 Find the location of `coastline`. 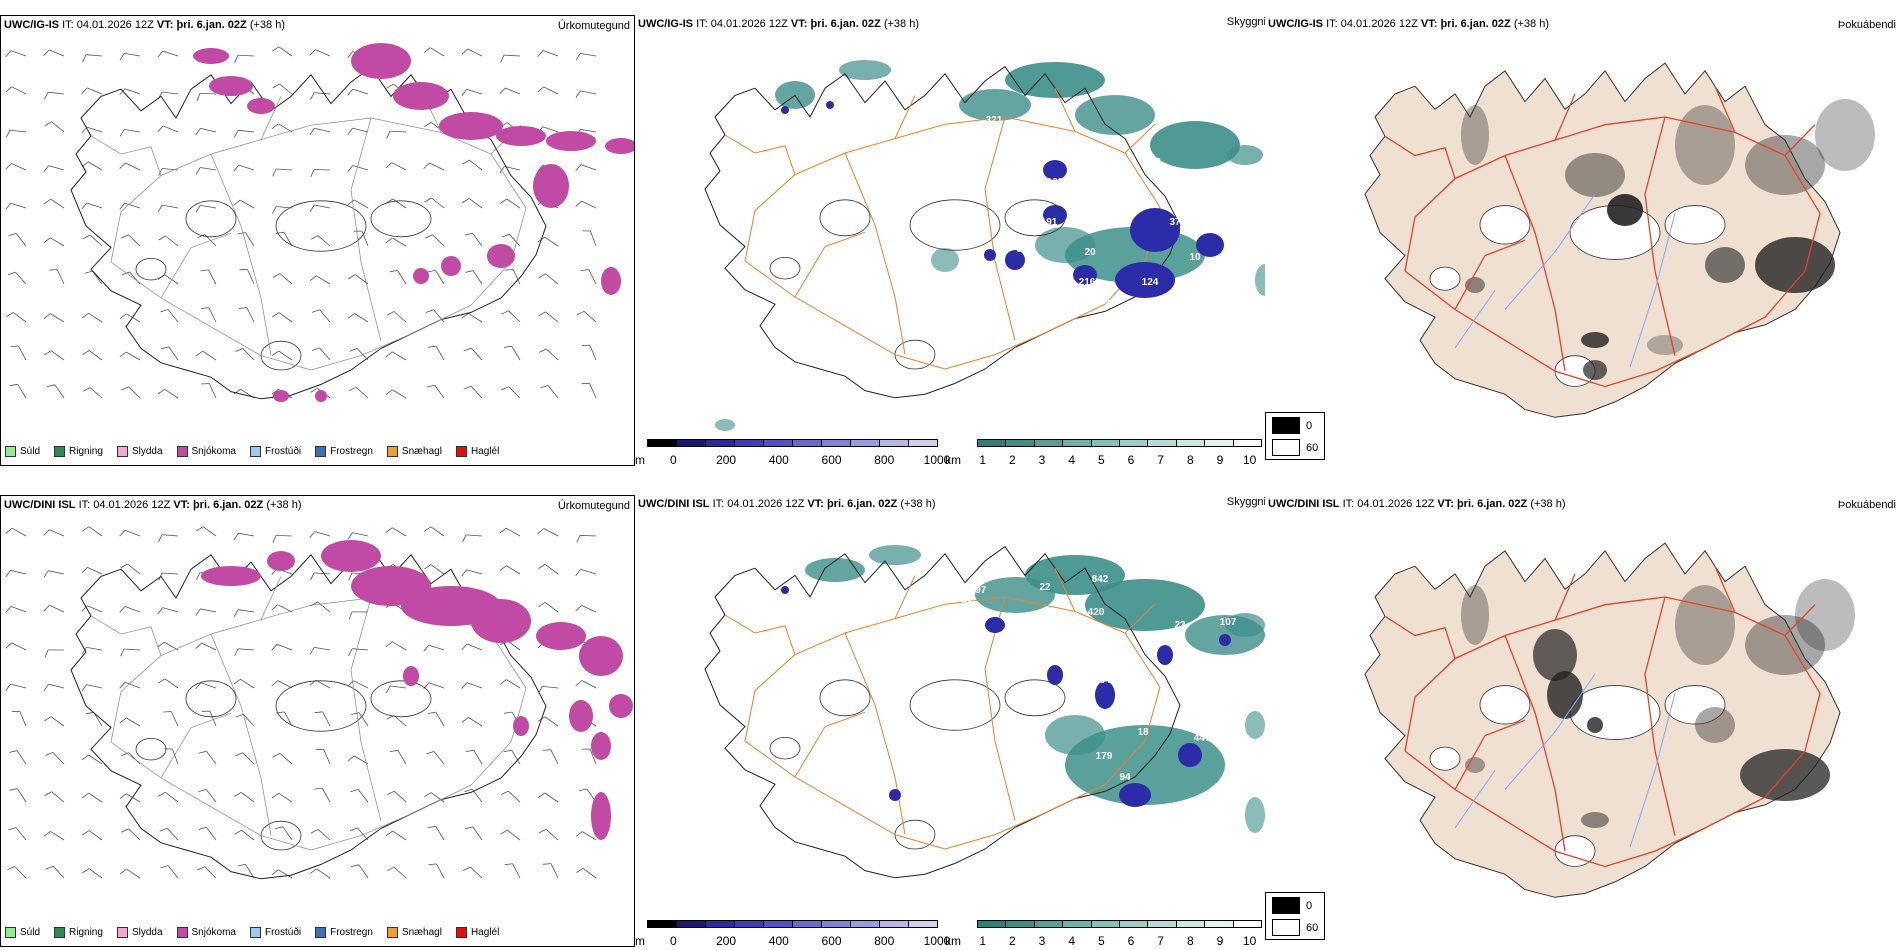

coastline is located at coordinates (942, 712).